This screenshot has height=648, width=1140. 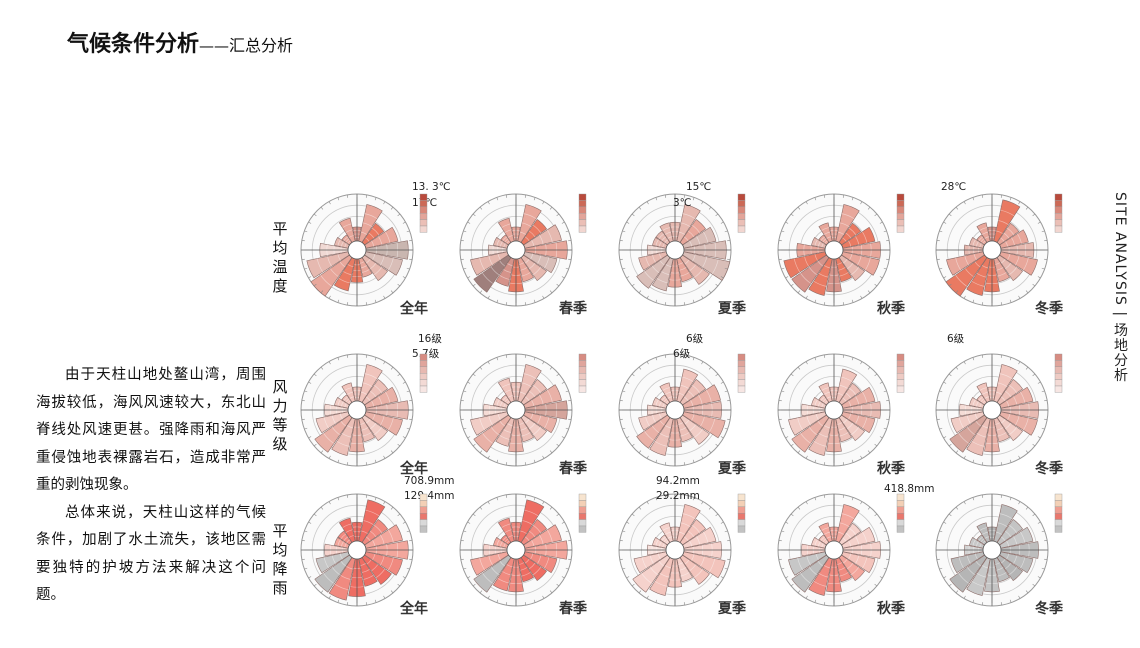 I want to click on legend-strip, so click(x=900, y=513).